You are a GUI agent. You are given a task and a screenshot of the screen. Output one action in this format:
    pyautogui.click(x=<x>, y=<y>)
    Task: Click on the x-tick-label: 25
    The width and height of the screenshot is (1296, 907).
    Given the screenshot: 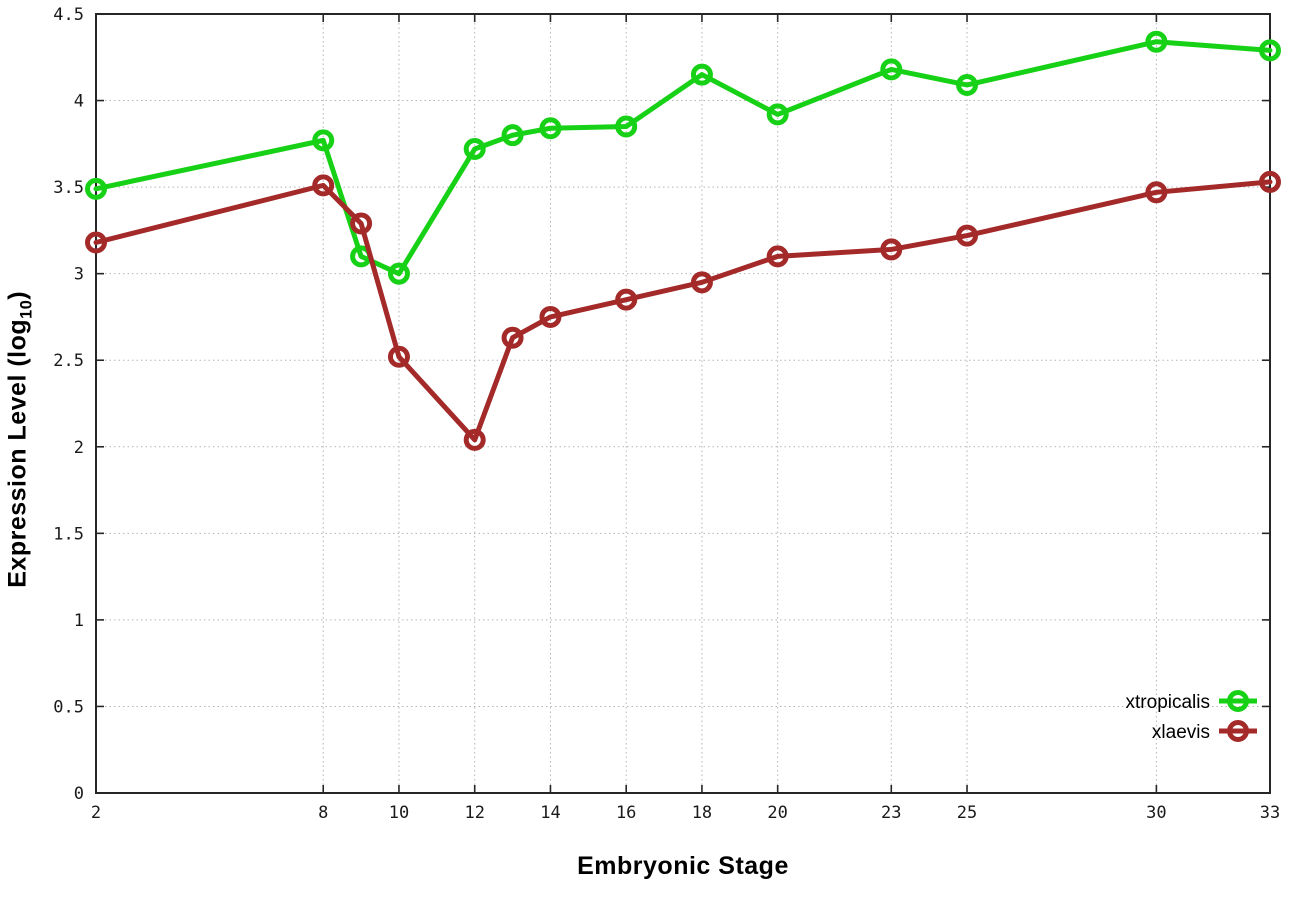 What is the action you would take?
    pyautogui.click(x=967, y=813)
    